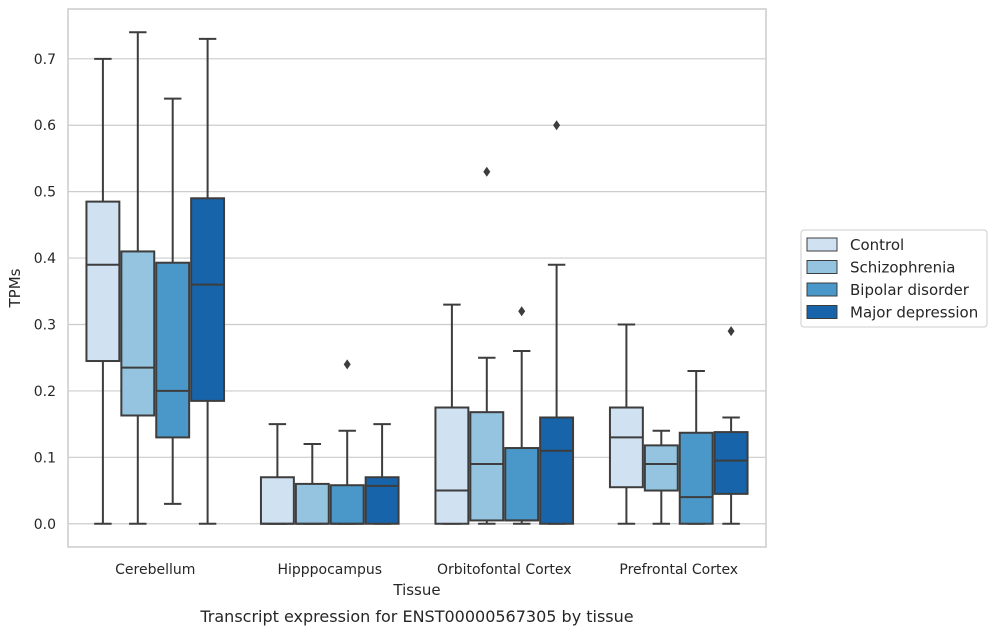  I want to click on y-tick-label: 0.3, so click(45, 325).